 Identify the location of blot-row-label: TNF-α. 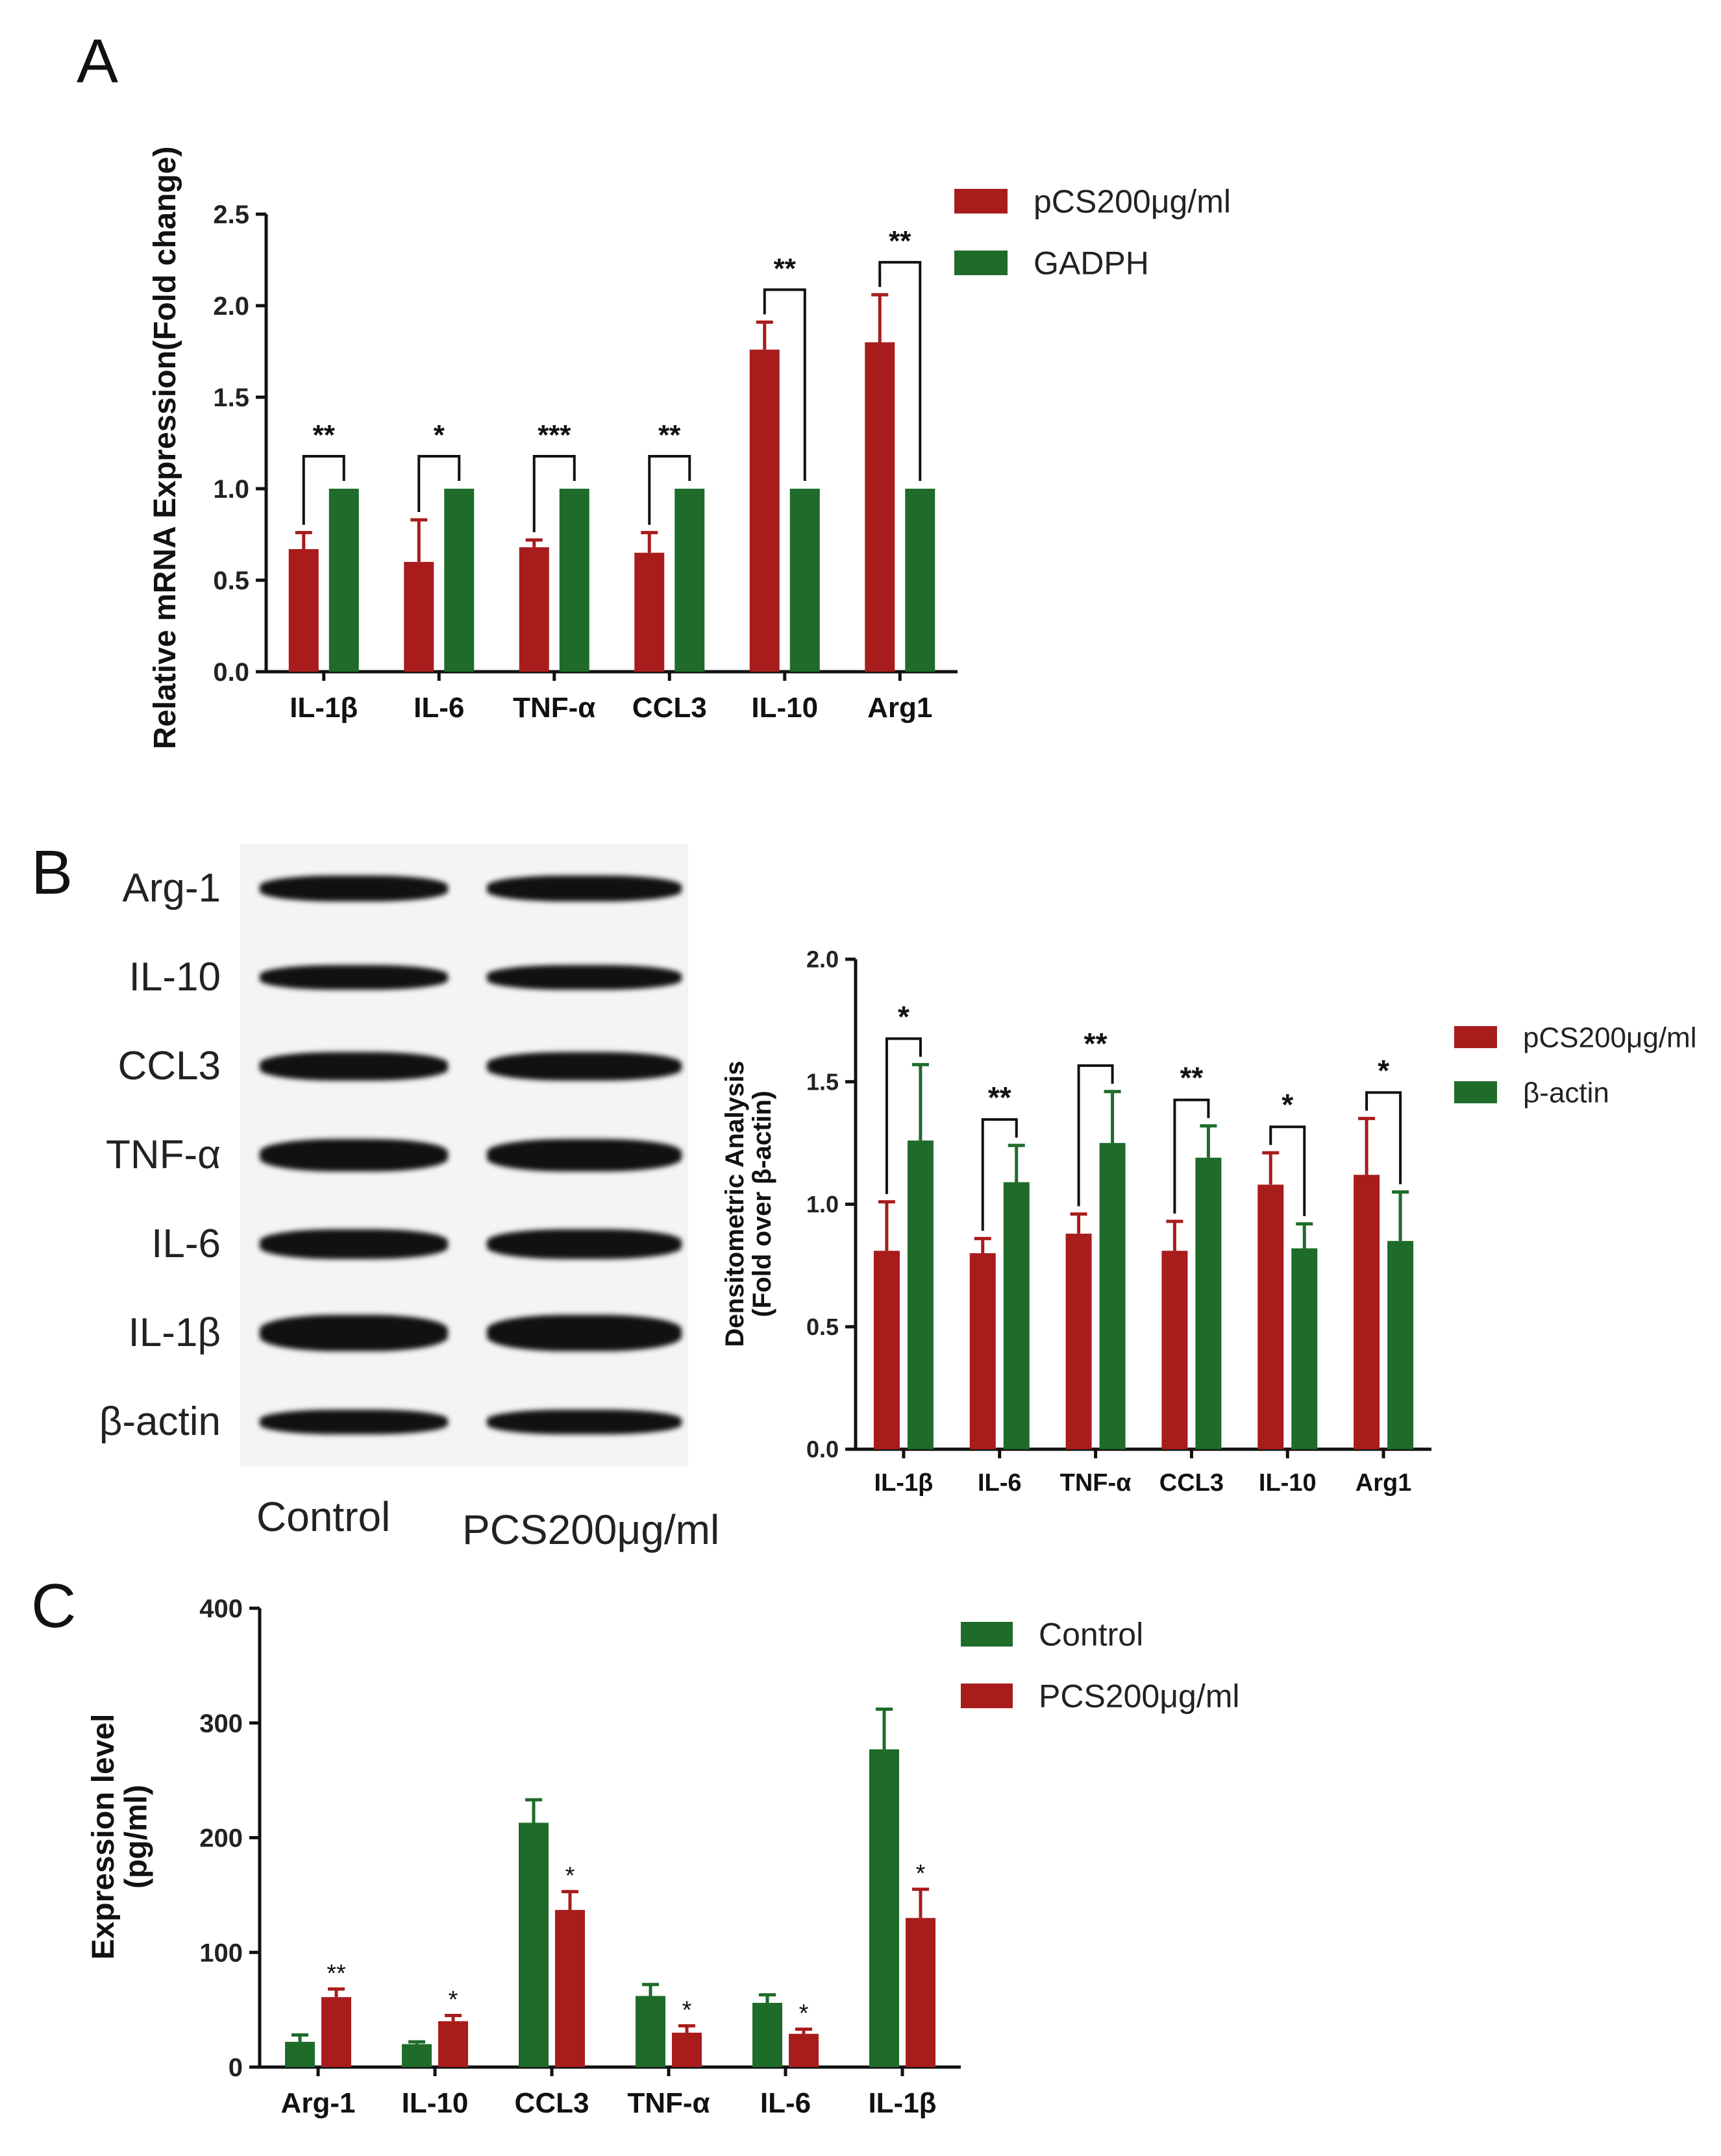
(163, 1155).